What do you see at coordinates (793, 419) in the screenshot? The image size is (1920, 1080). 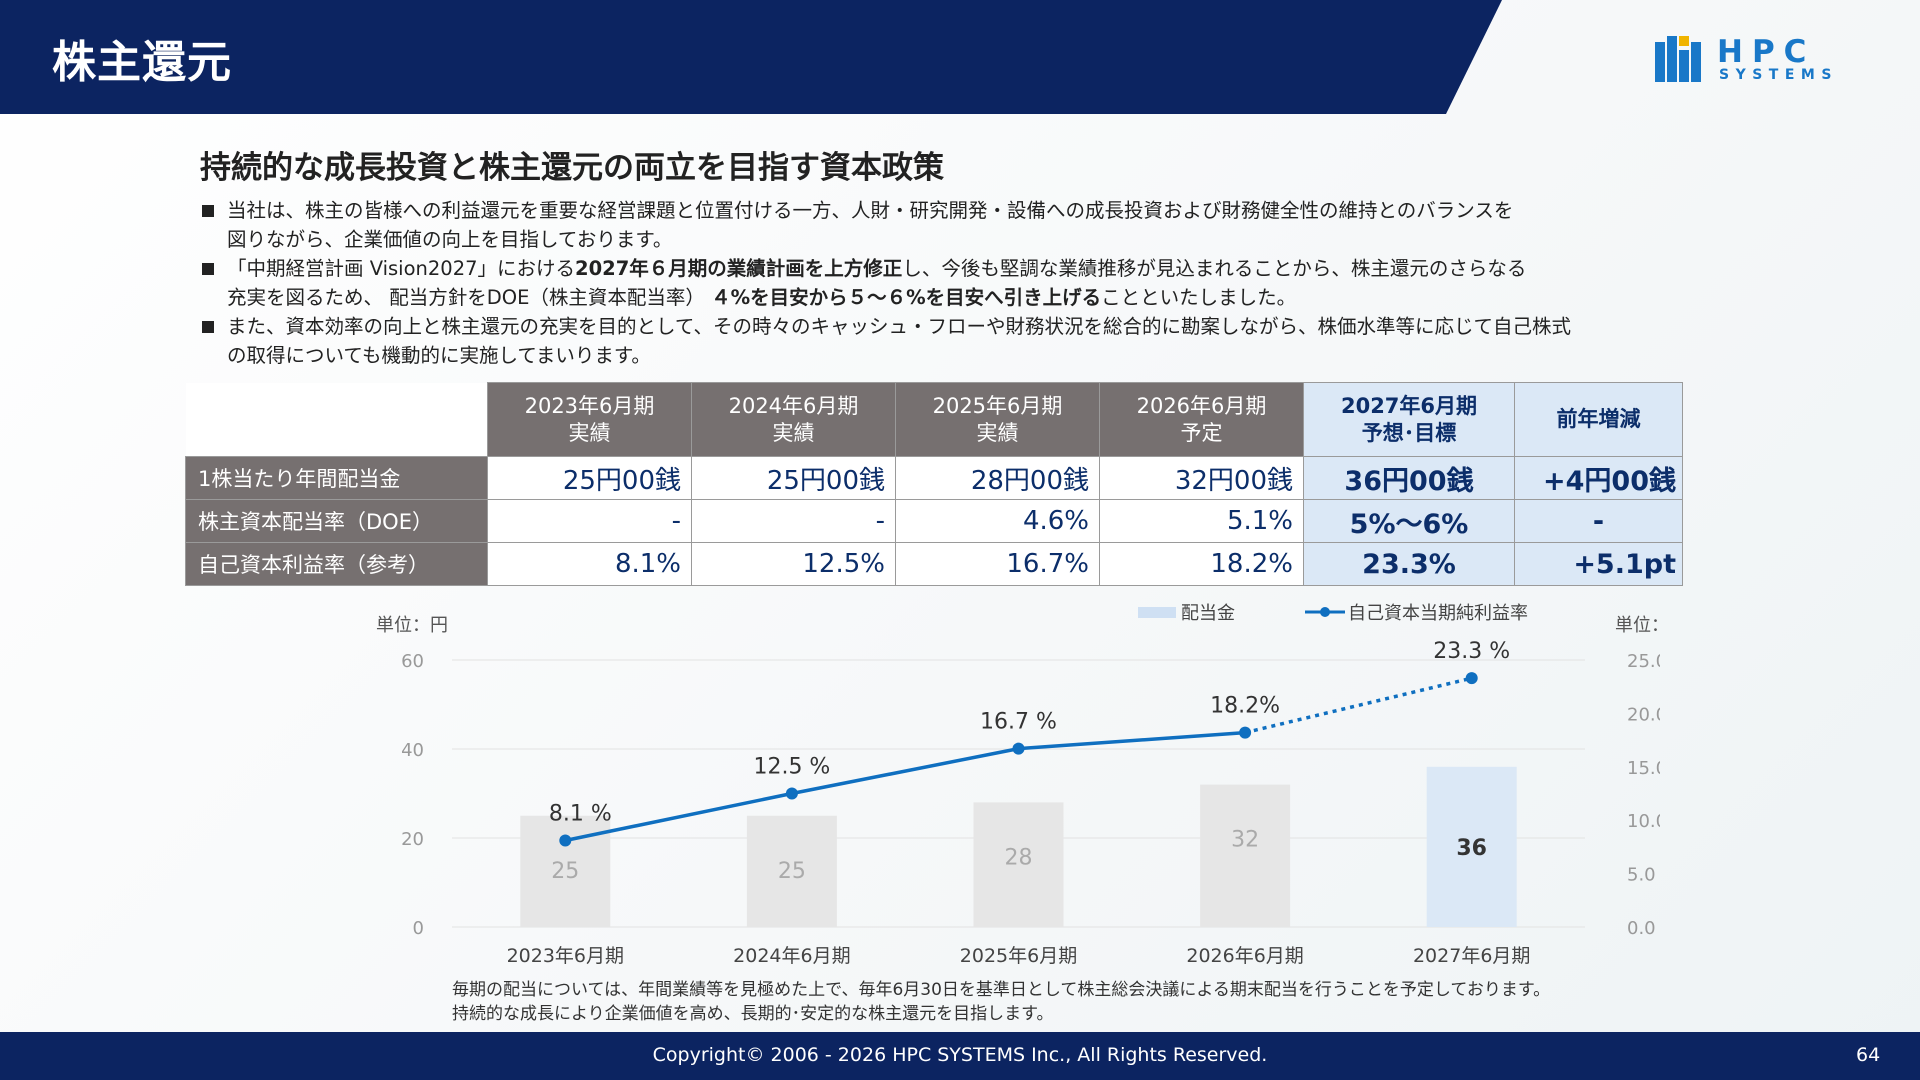 I see `column-header: 2024年6月期 実績` at bounding box center [793, 419].